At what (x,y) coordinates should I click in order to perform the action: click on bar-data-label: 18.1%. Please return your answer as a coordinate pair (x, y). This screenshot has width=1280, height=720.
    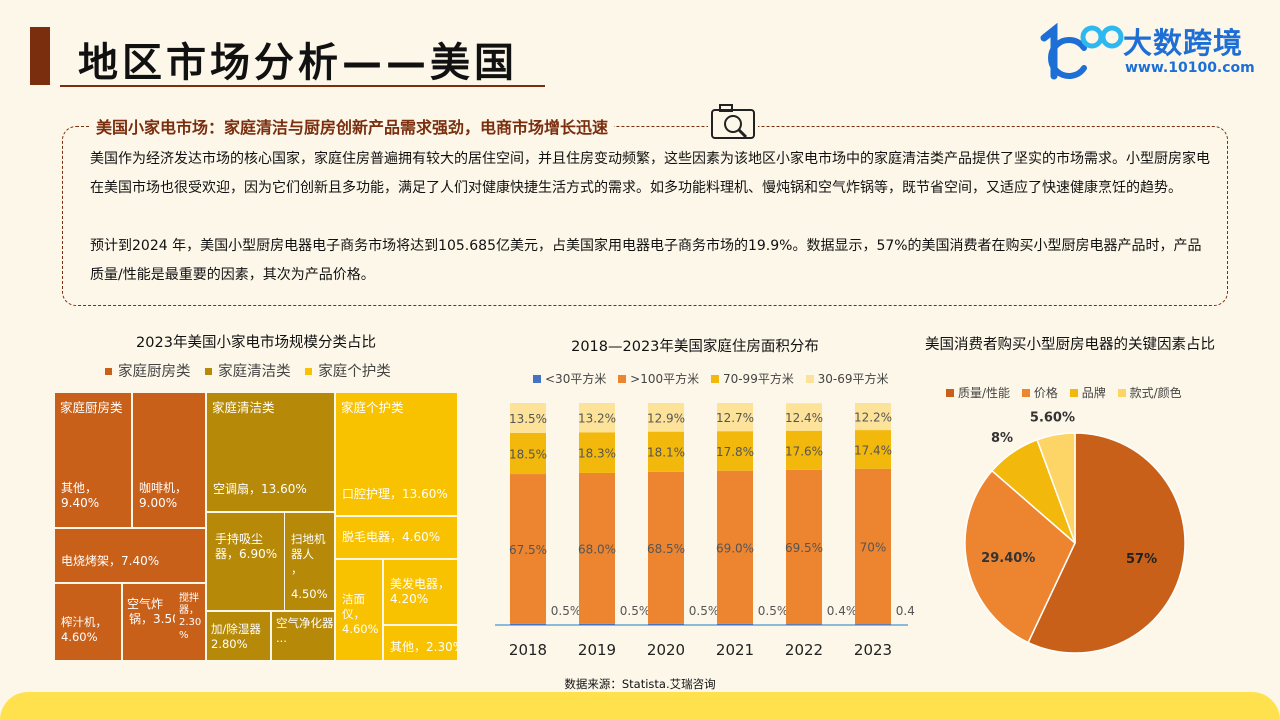
    Looking at the image, I should click on (666, 453).